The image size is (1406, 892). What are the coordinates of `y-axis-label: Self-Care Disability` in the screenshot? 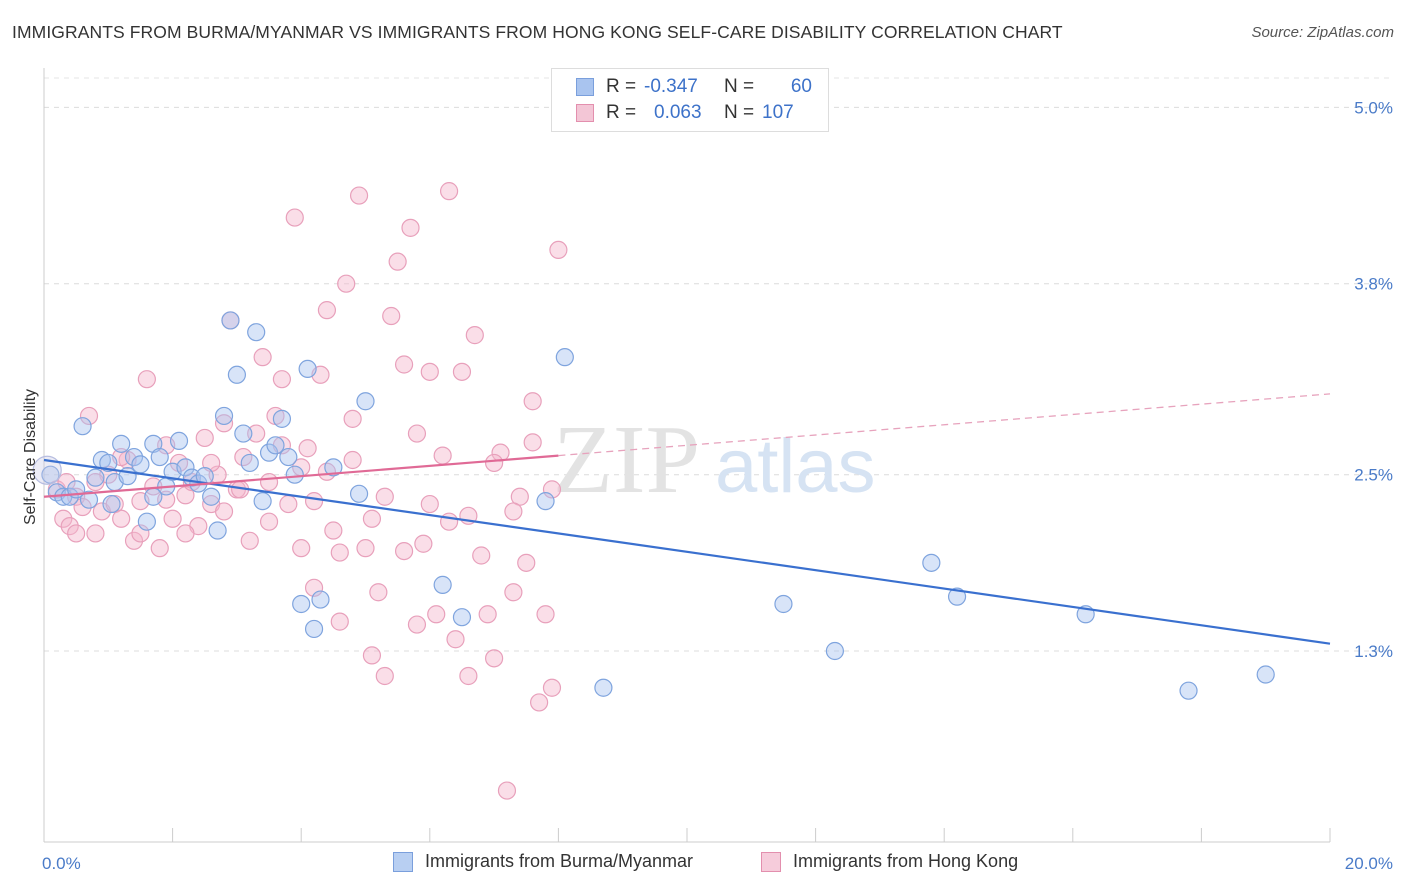 It's located at (30, 457).